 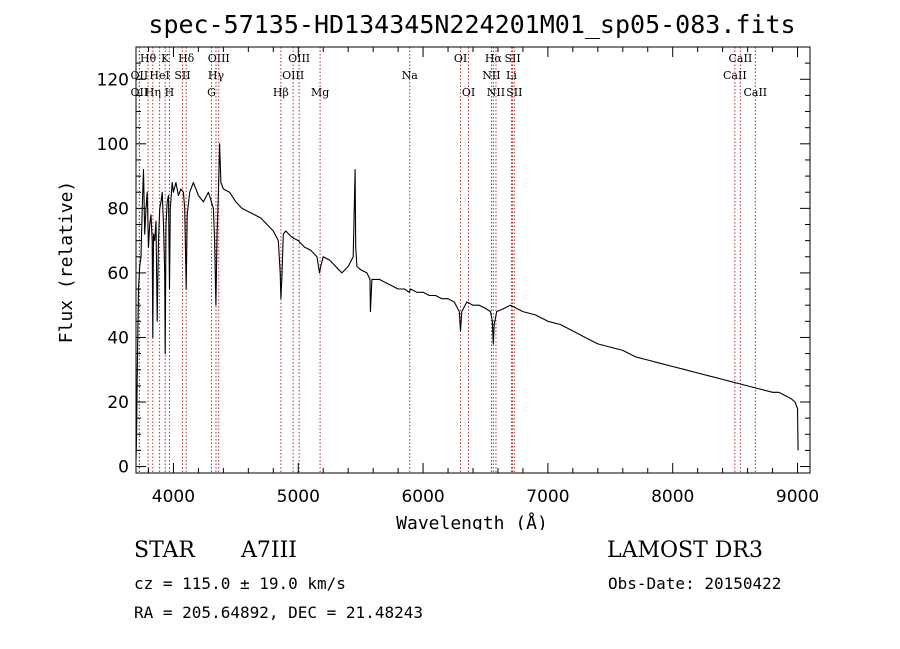 I want to click on redshift-cz: cz = 115.0 ± 19.0 km/s, so click(x=240, y=583).